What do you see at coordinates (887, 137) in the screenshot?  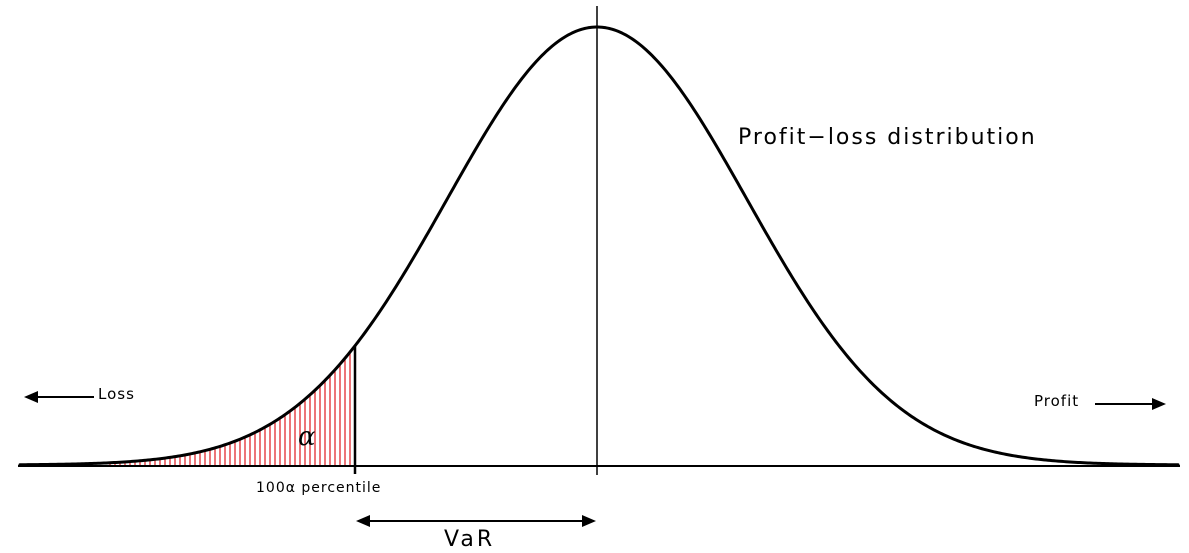 I see `distribution-label: Profit−loss distribution` at bounding box center [887, 137].